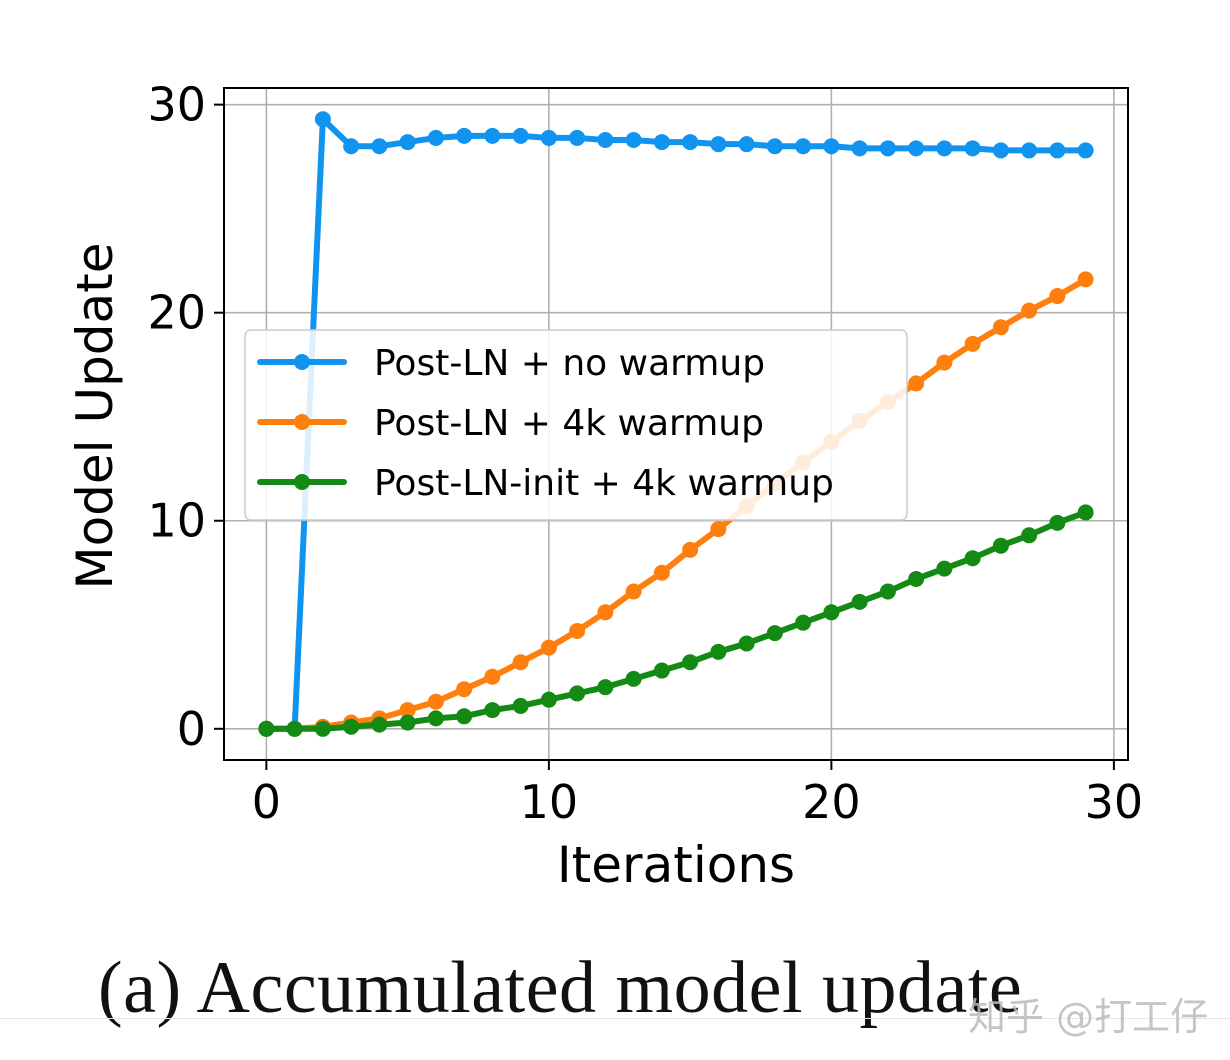  I want to click on x-tick-label: 10, so click(549, 802).